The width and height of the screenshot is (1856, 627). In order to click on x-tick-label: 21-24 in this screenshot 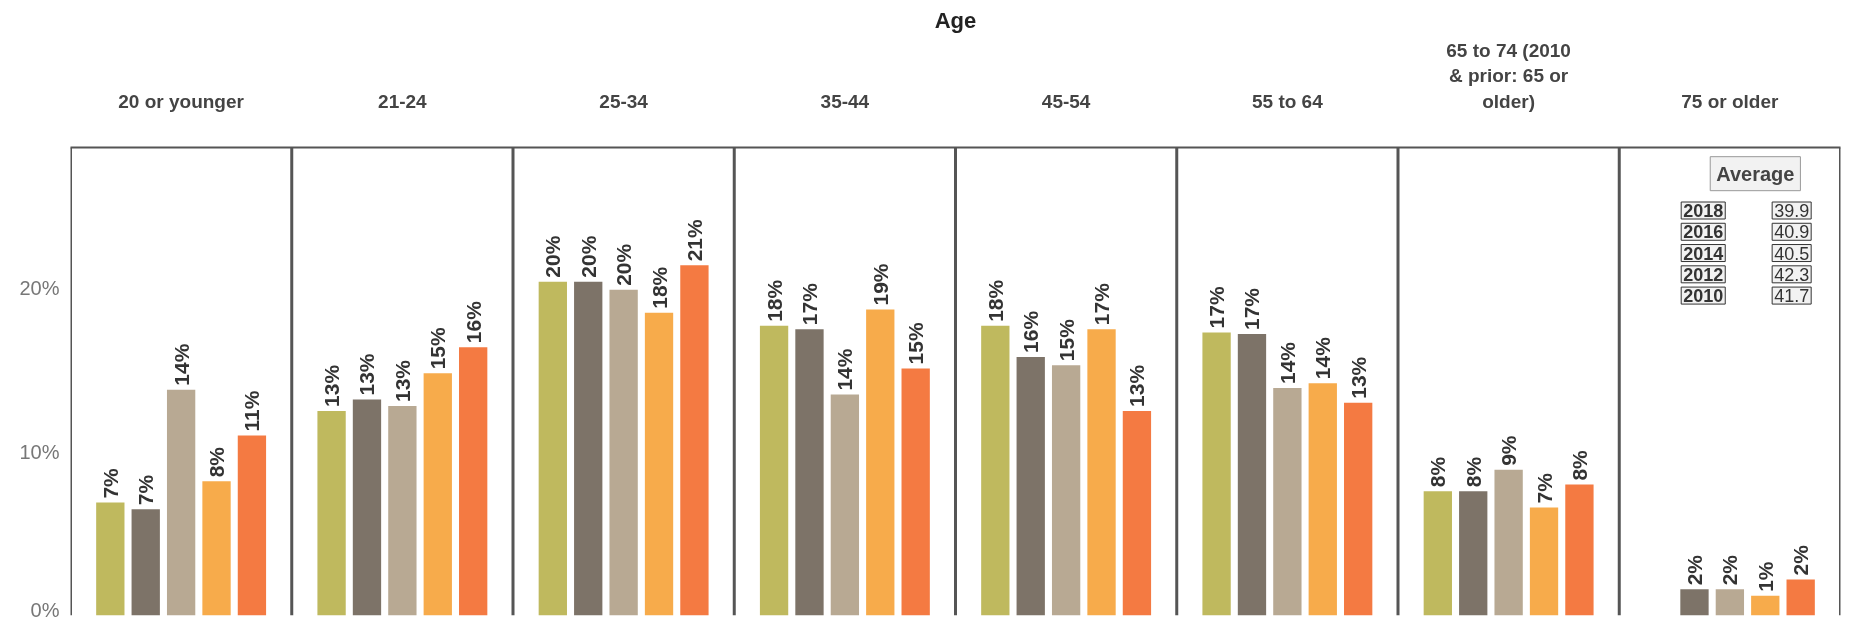, I will do `click(403, 101)`.